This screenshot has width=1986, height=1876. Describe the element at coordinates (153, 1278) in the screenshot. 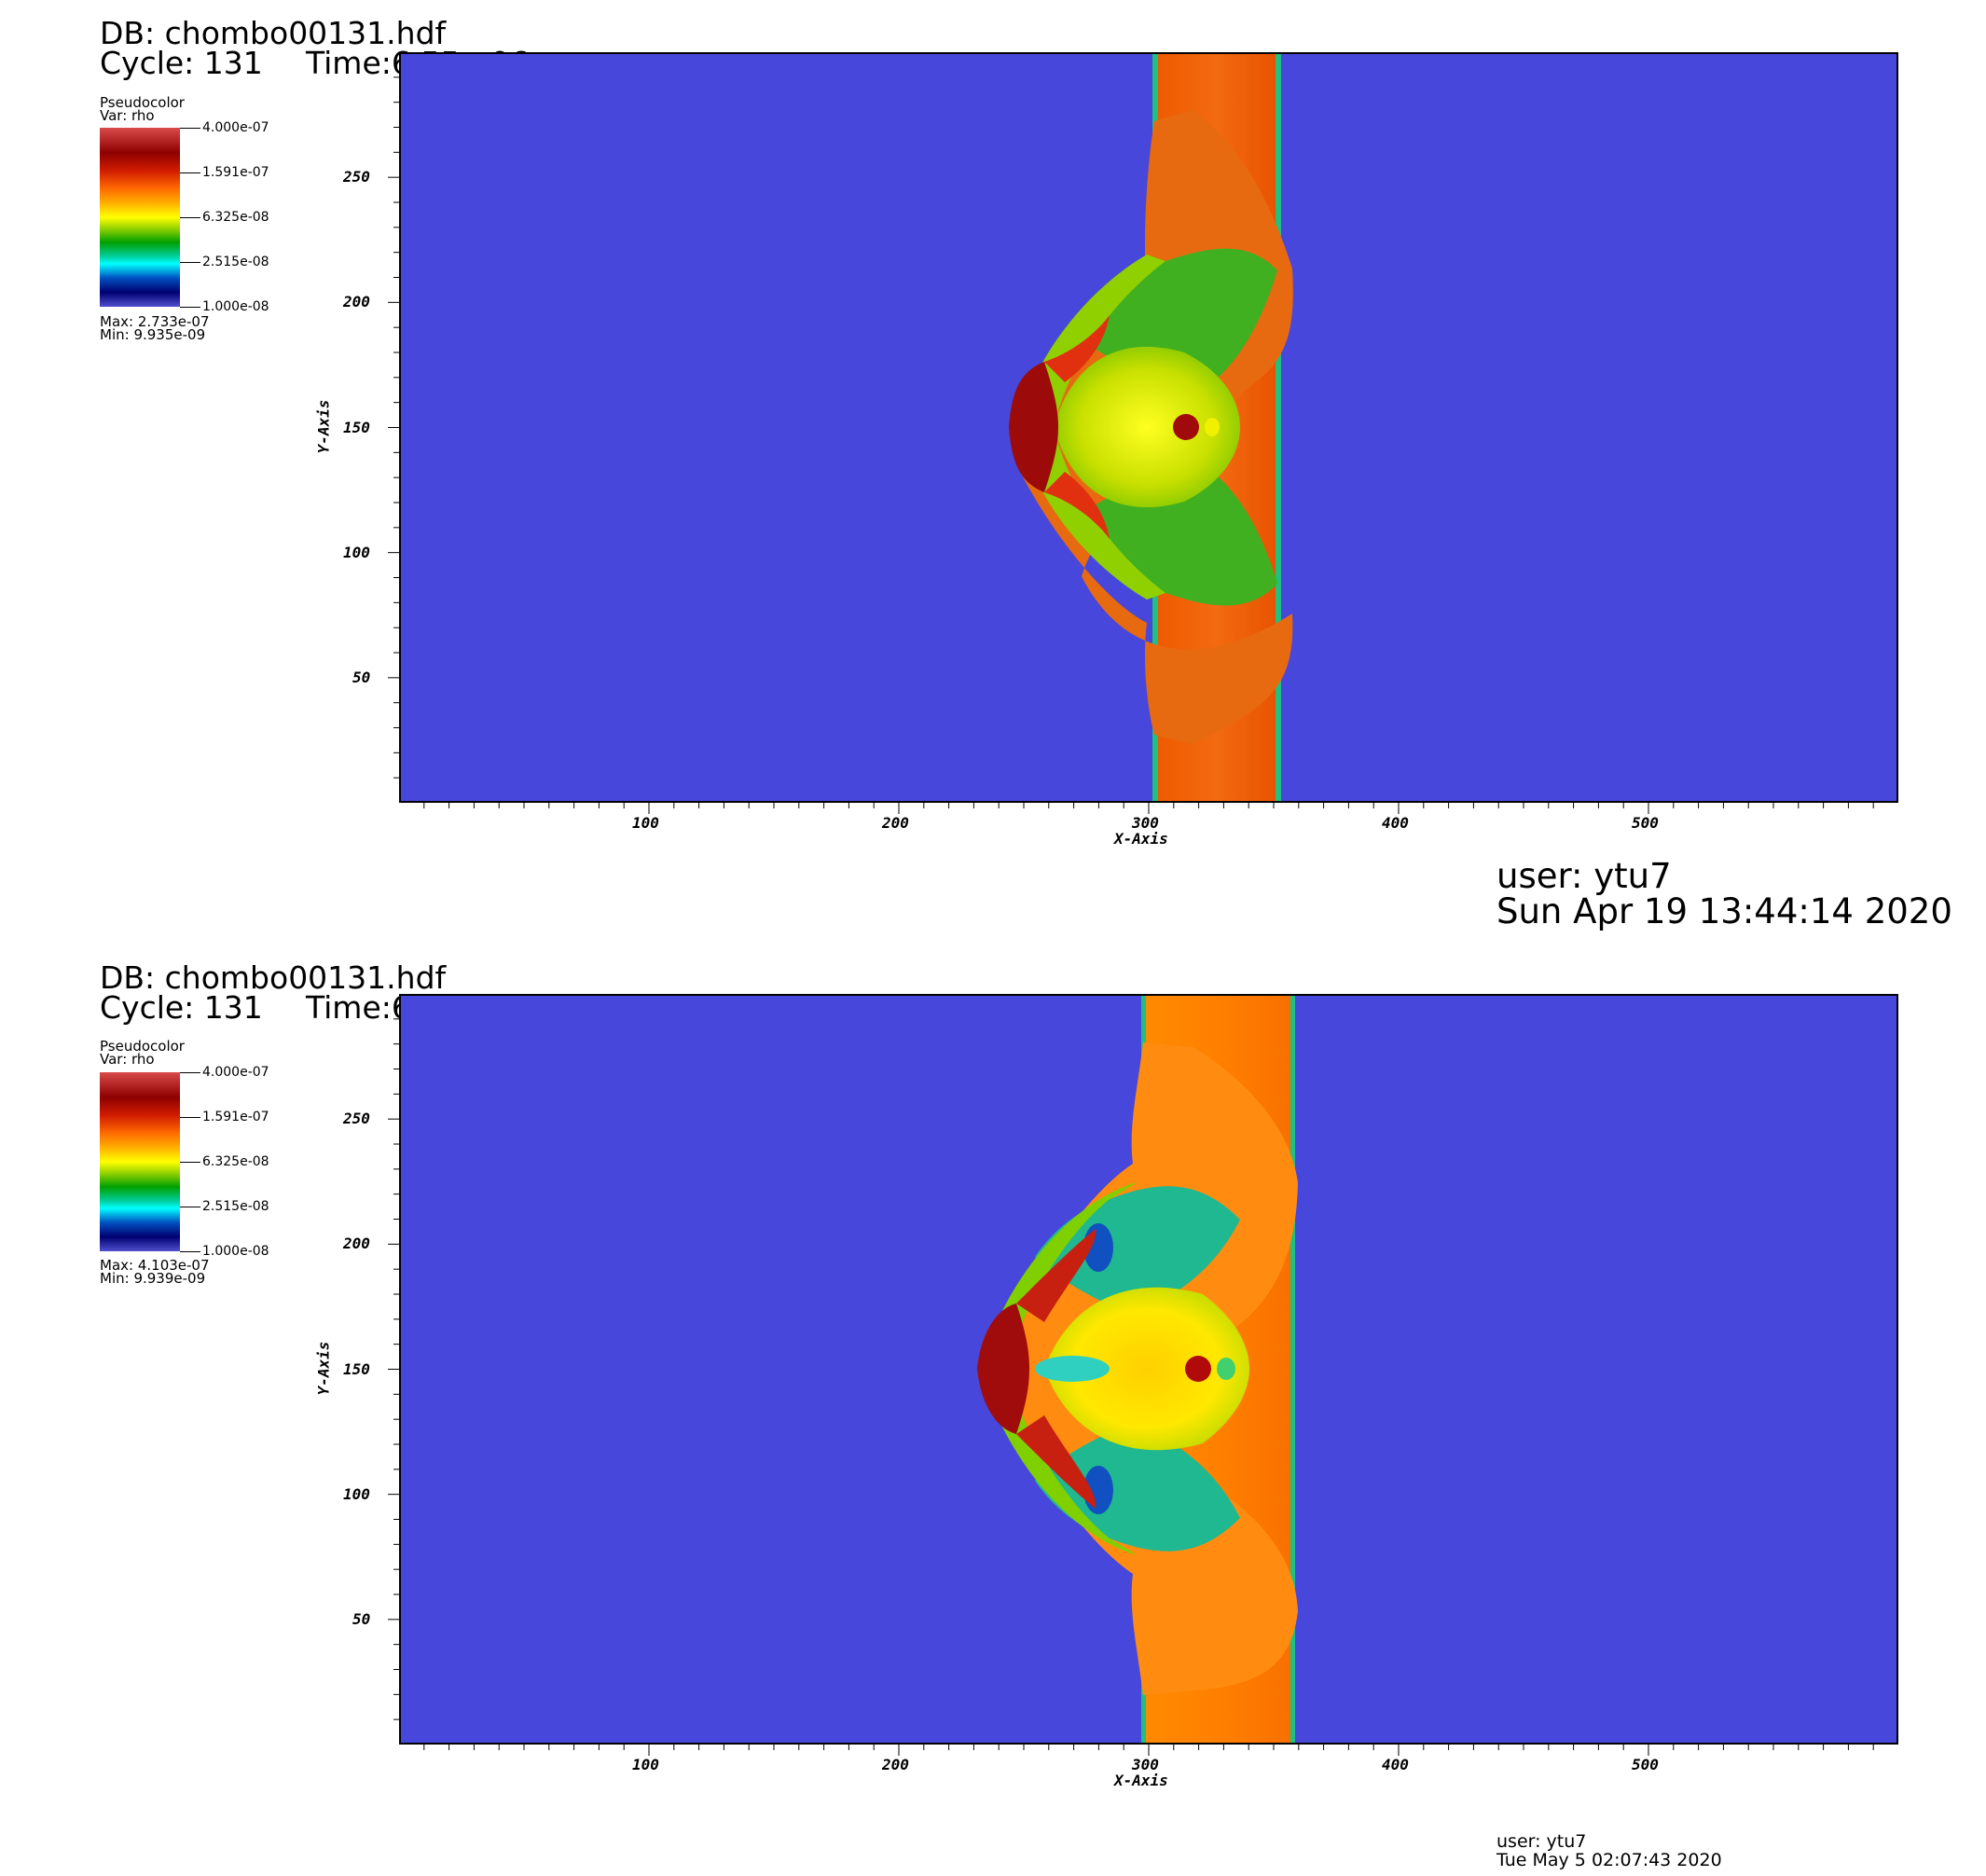

I see `legend-min: Min: 9.939e-09` at that location.